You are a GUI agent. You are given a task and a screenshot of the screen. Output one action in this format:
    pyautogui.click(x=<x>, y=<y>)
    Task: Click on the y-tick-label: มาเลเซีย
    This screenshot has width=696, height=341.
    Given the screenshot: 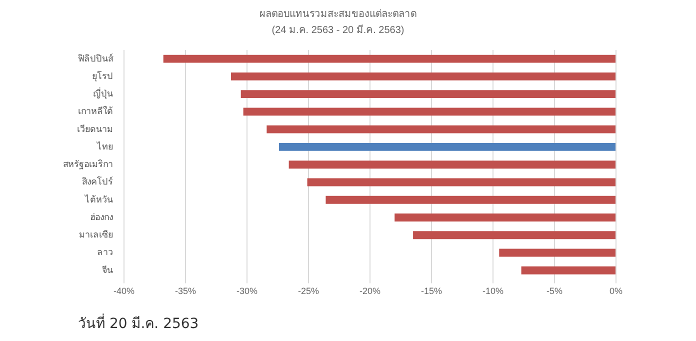 What is the action you would take?
    pyautogui.click(x=96, y=235)
    